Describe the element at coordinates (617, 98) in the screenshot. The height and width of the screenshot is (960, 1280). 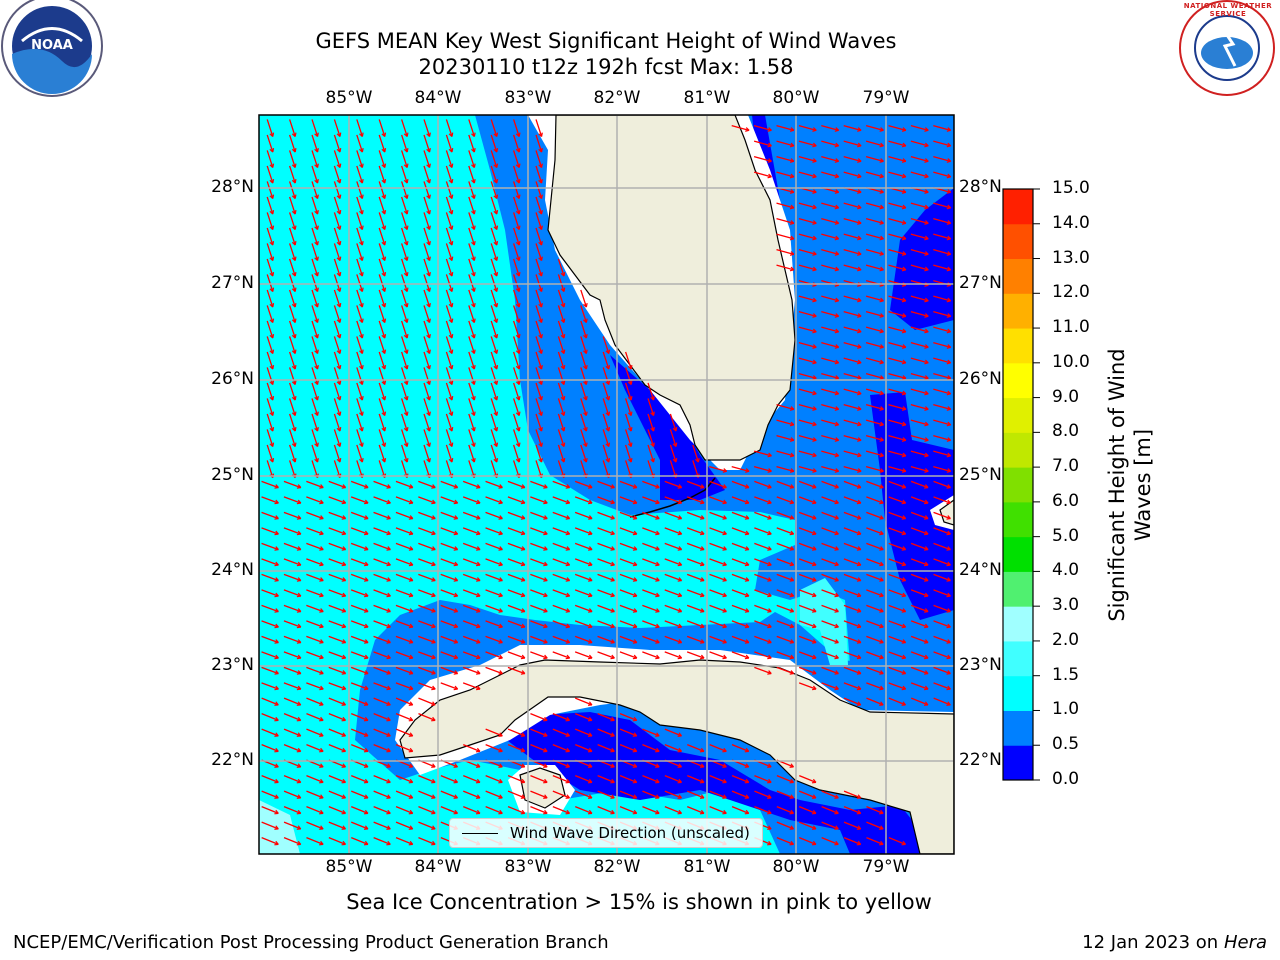
I see `lon-label-top: 82°W` at that location.